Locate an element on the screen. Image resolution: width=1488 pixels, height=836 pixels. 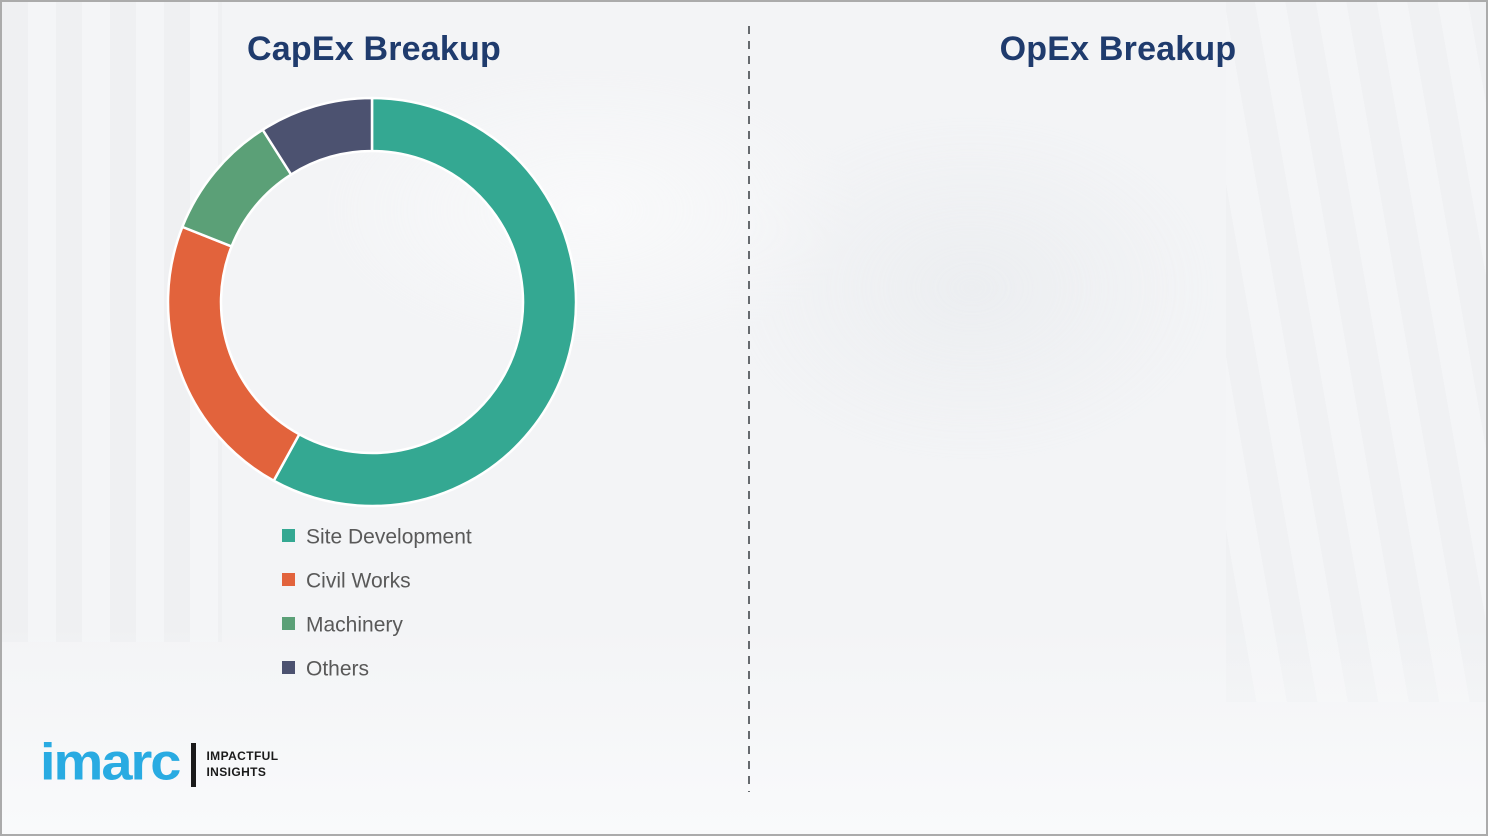
tagline-line1: IMPACTFUL is located at coordinates (242, 756).